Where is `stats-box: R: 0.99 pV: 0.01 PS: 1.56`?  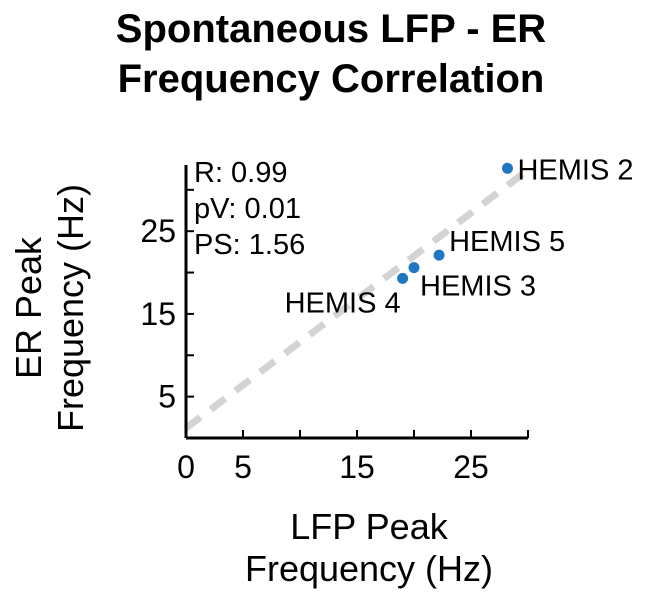
stats-box: R: 0.99 pV: 0.01 PS: 1.56 is located at coordinates (249, 209).